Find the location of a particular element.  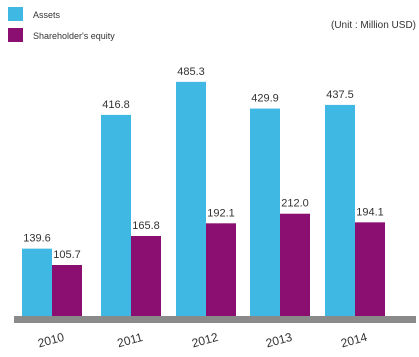

bar-equity-2011 is located at coordinates (146, 276).